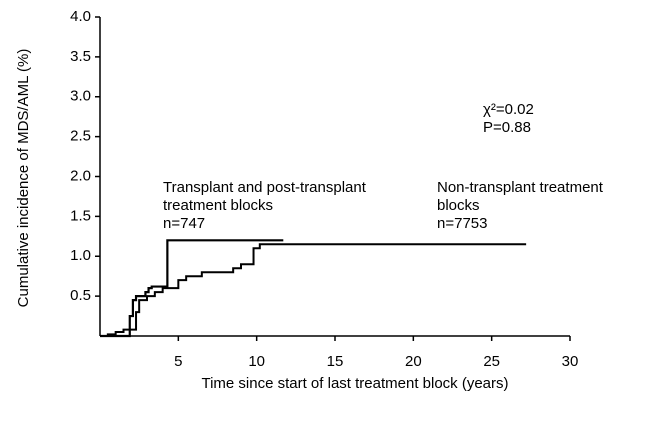 The height and width of the screenshot is (424, 662). I want to click on annotation: Transplant and post-transplant, so click(265, 187).